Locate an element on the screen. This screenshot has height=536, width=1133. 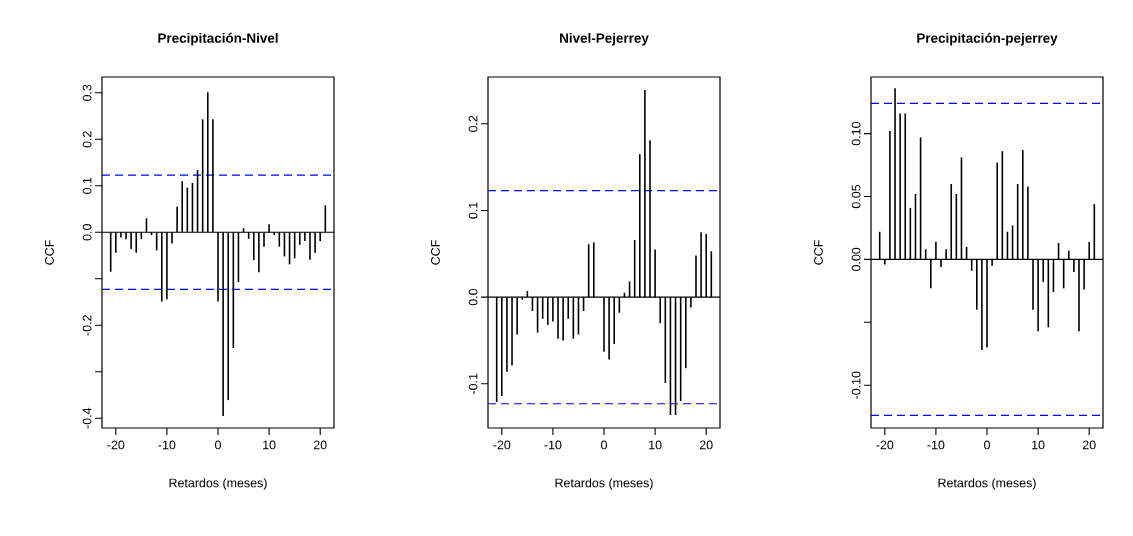
chart-title: Precipitación-Nivel is located at coordinates (218, 39).